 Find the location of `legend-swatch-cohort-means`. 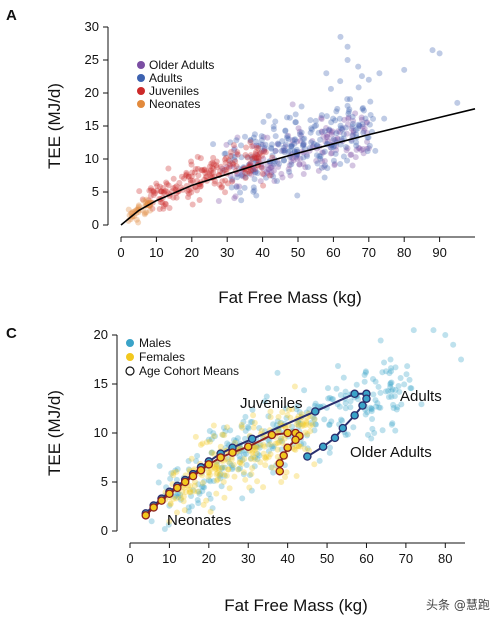

legend-swatch-cohort-means is located at coordinates (130, 371).